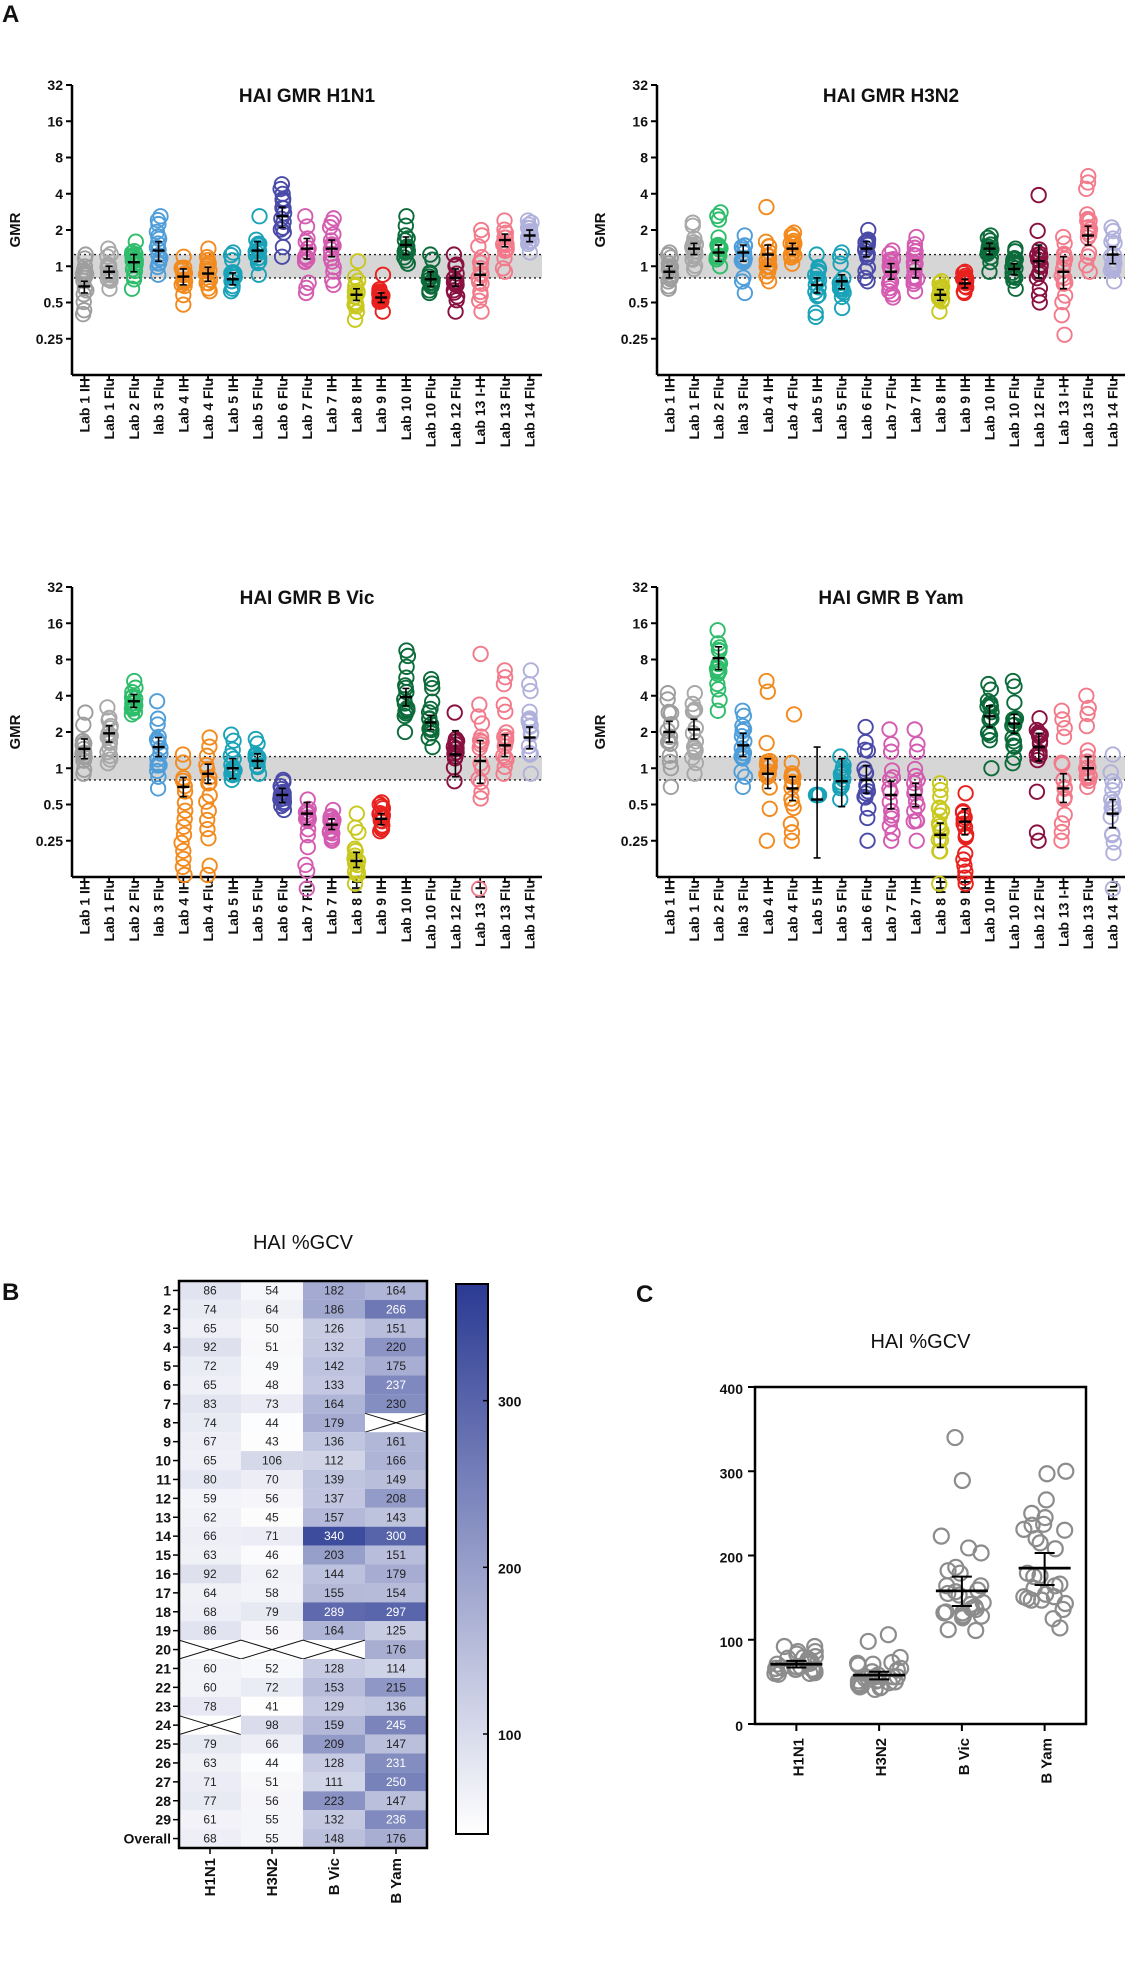 The height and width of the screenshot is (1980, 1128). Describe the element at coordinates (891, 910) in the screenshot. I see `x-tick-label: Lab 7 Flu` at that location.